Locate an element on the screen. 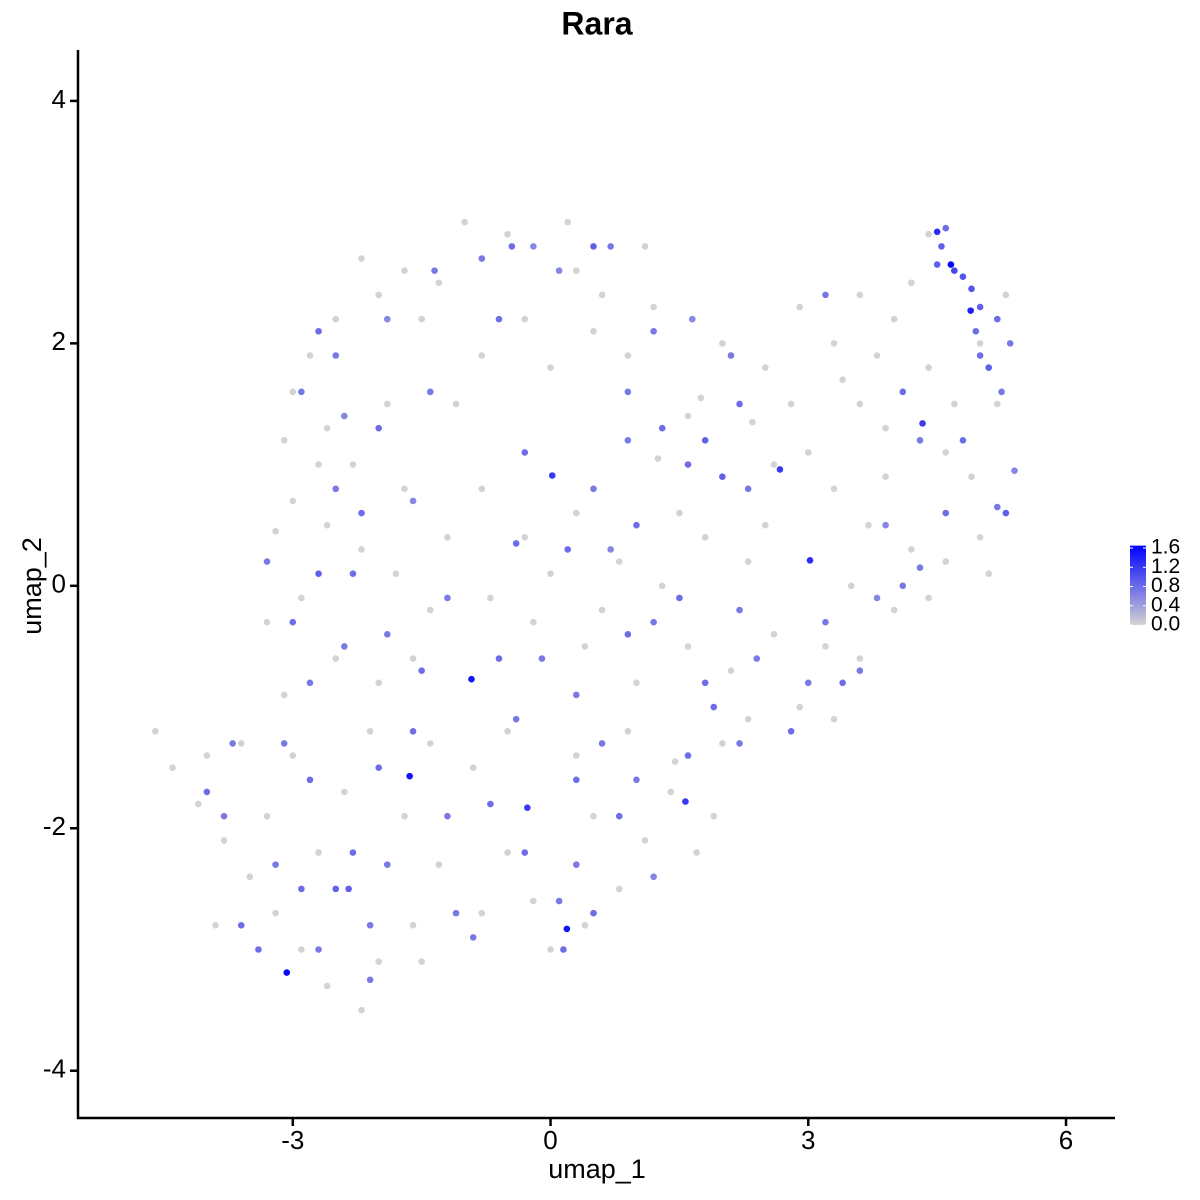  y-tick-label: -4 is located at coordinates (54, 1069).